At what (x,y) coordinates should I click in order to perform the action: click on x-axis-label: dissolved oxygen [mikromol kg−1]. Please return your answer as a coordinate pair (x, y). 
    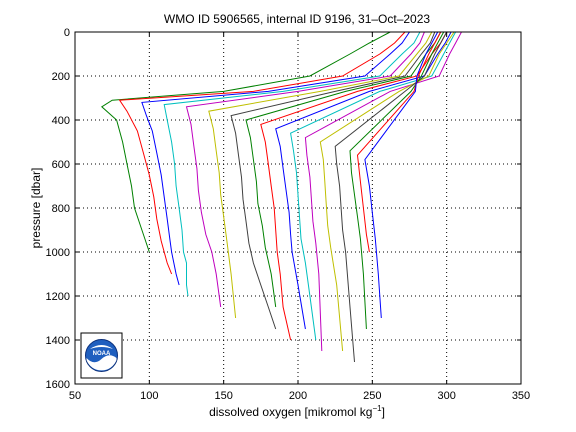
    Looking at the image, I should click on (297, 411).